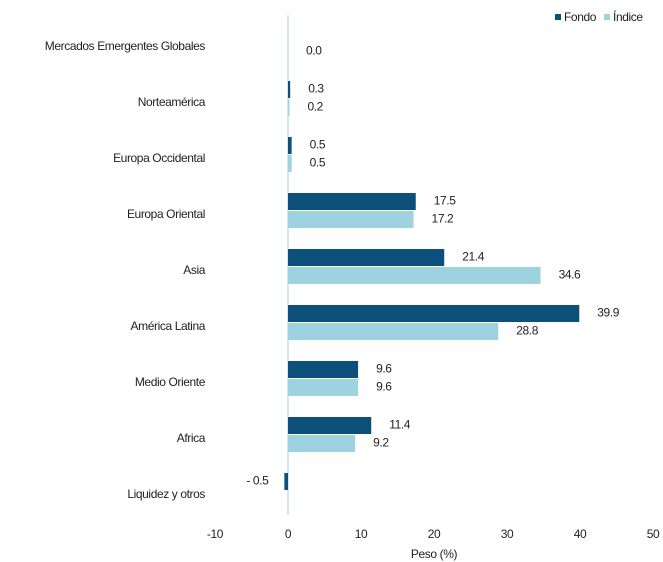 The height and width of the screenshot is (562, 663). I want to click on x-axis-label: Peso (%), so click(434, 554).